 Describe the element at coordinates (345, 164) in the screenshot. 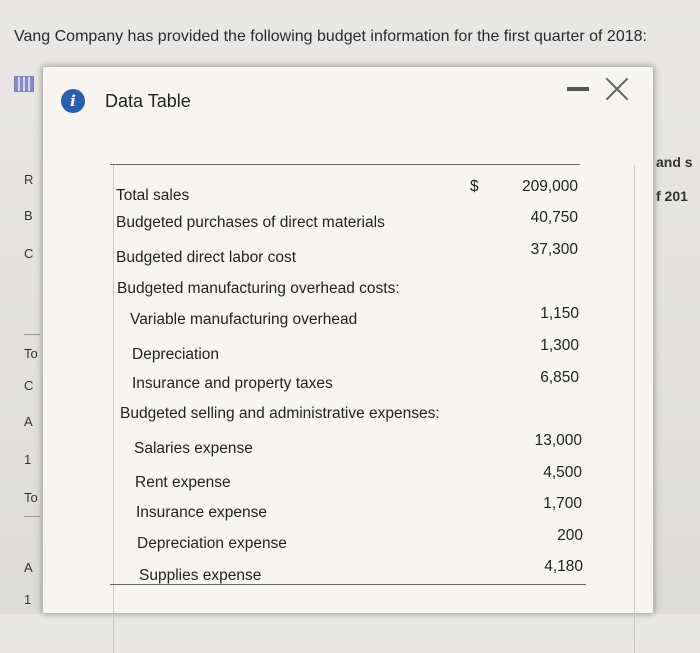

I see `table-top-rule` at that location.